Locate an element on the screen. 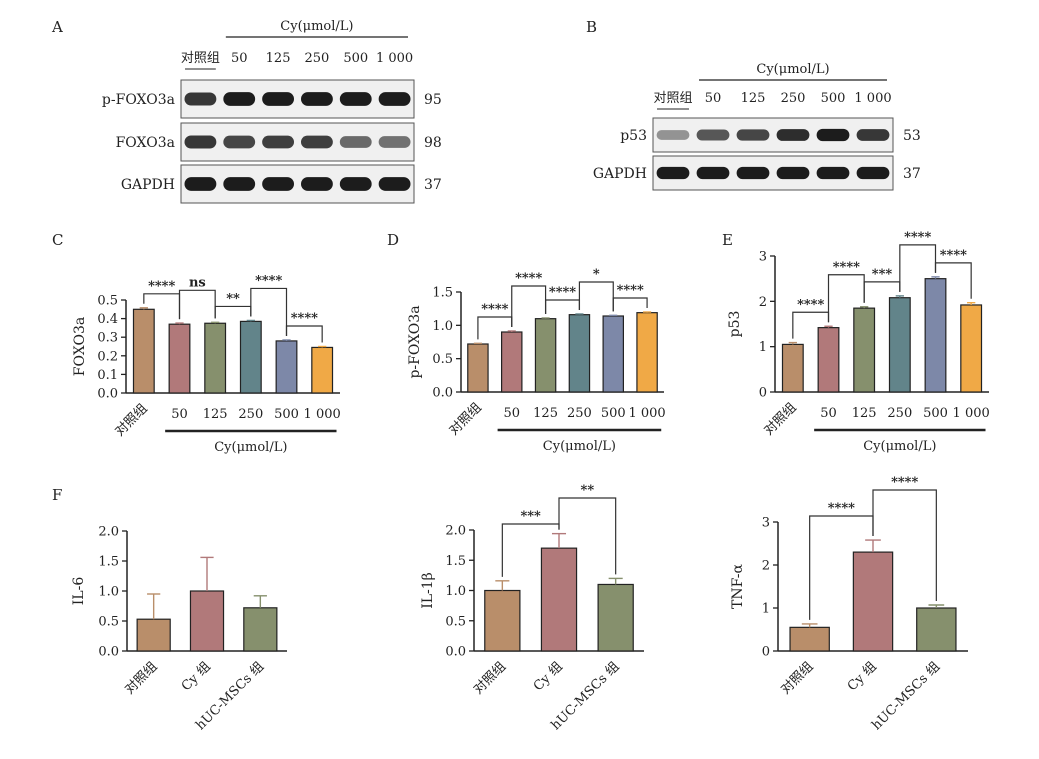  lane-label: 50 is located at coordinates (239, 58).